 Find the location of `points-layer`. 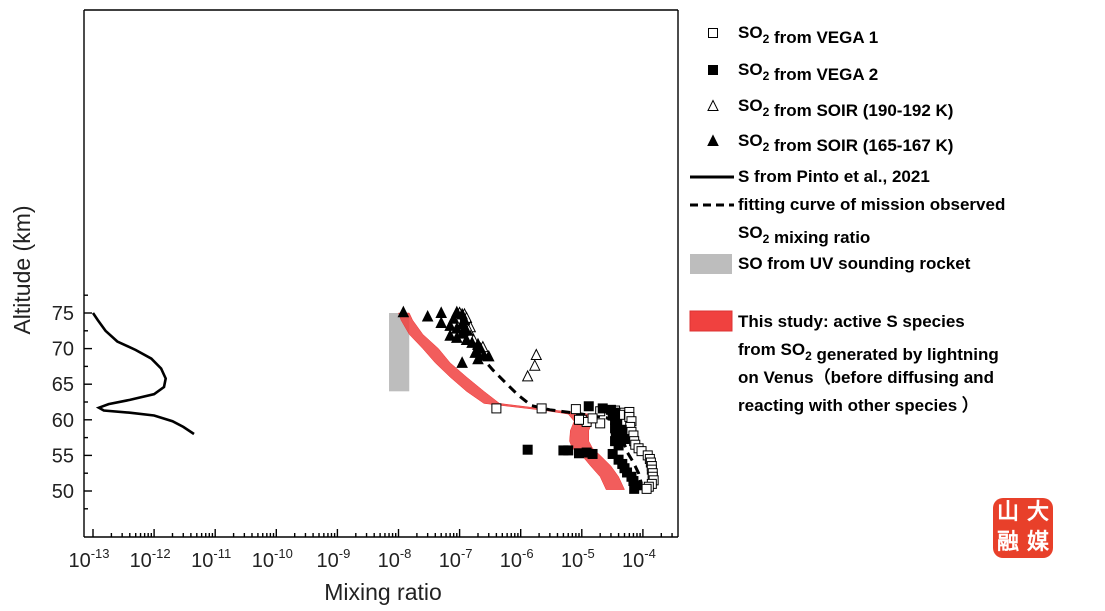

points-layer is located at coordinates (528, 399).